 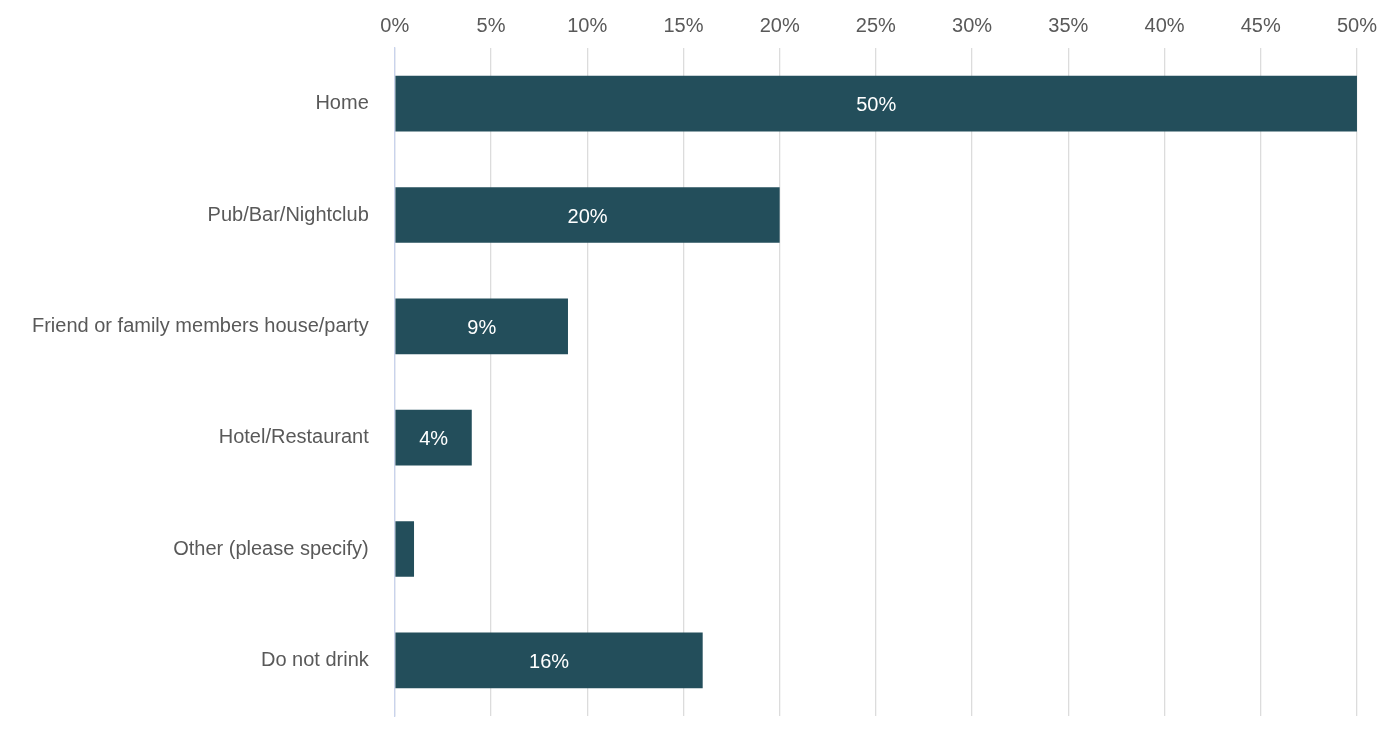 I want to click on y-tick-label: Hotel/Restaurant, so click(x=294, y=436).